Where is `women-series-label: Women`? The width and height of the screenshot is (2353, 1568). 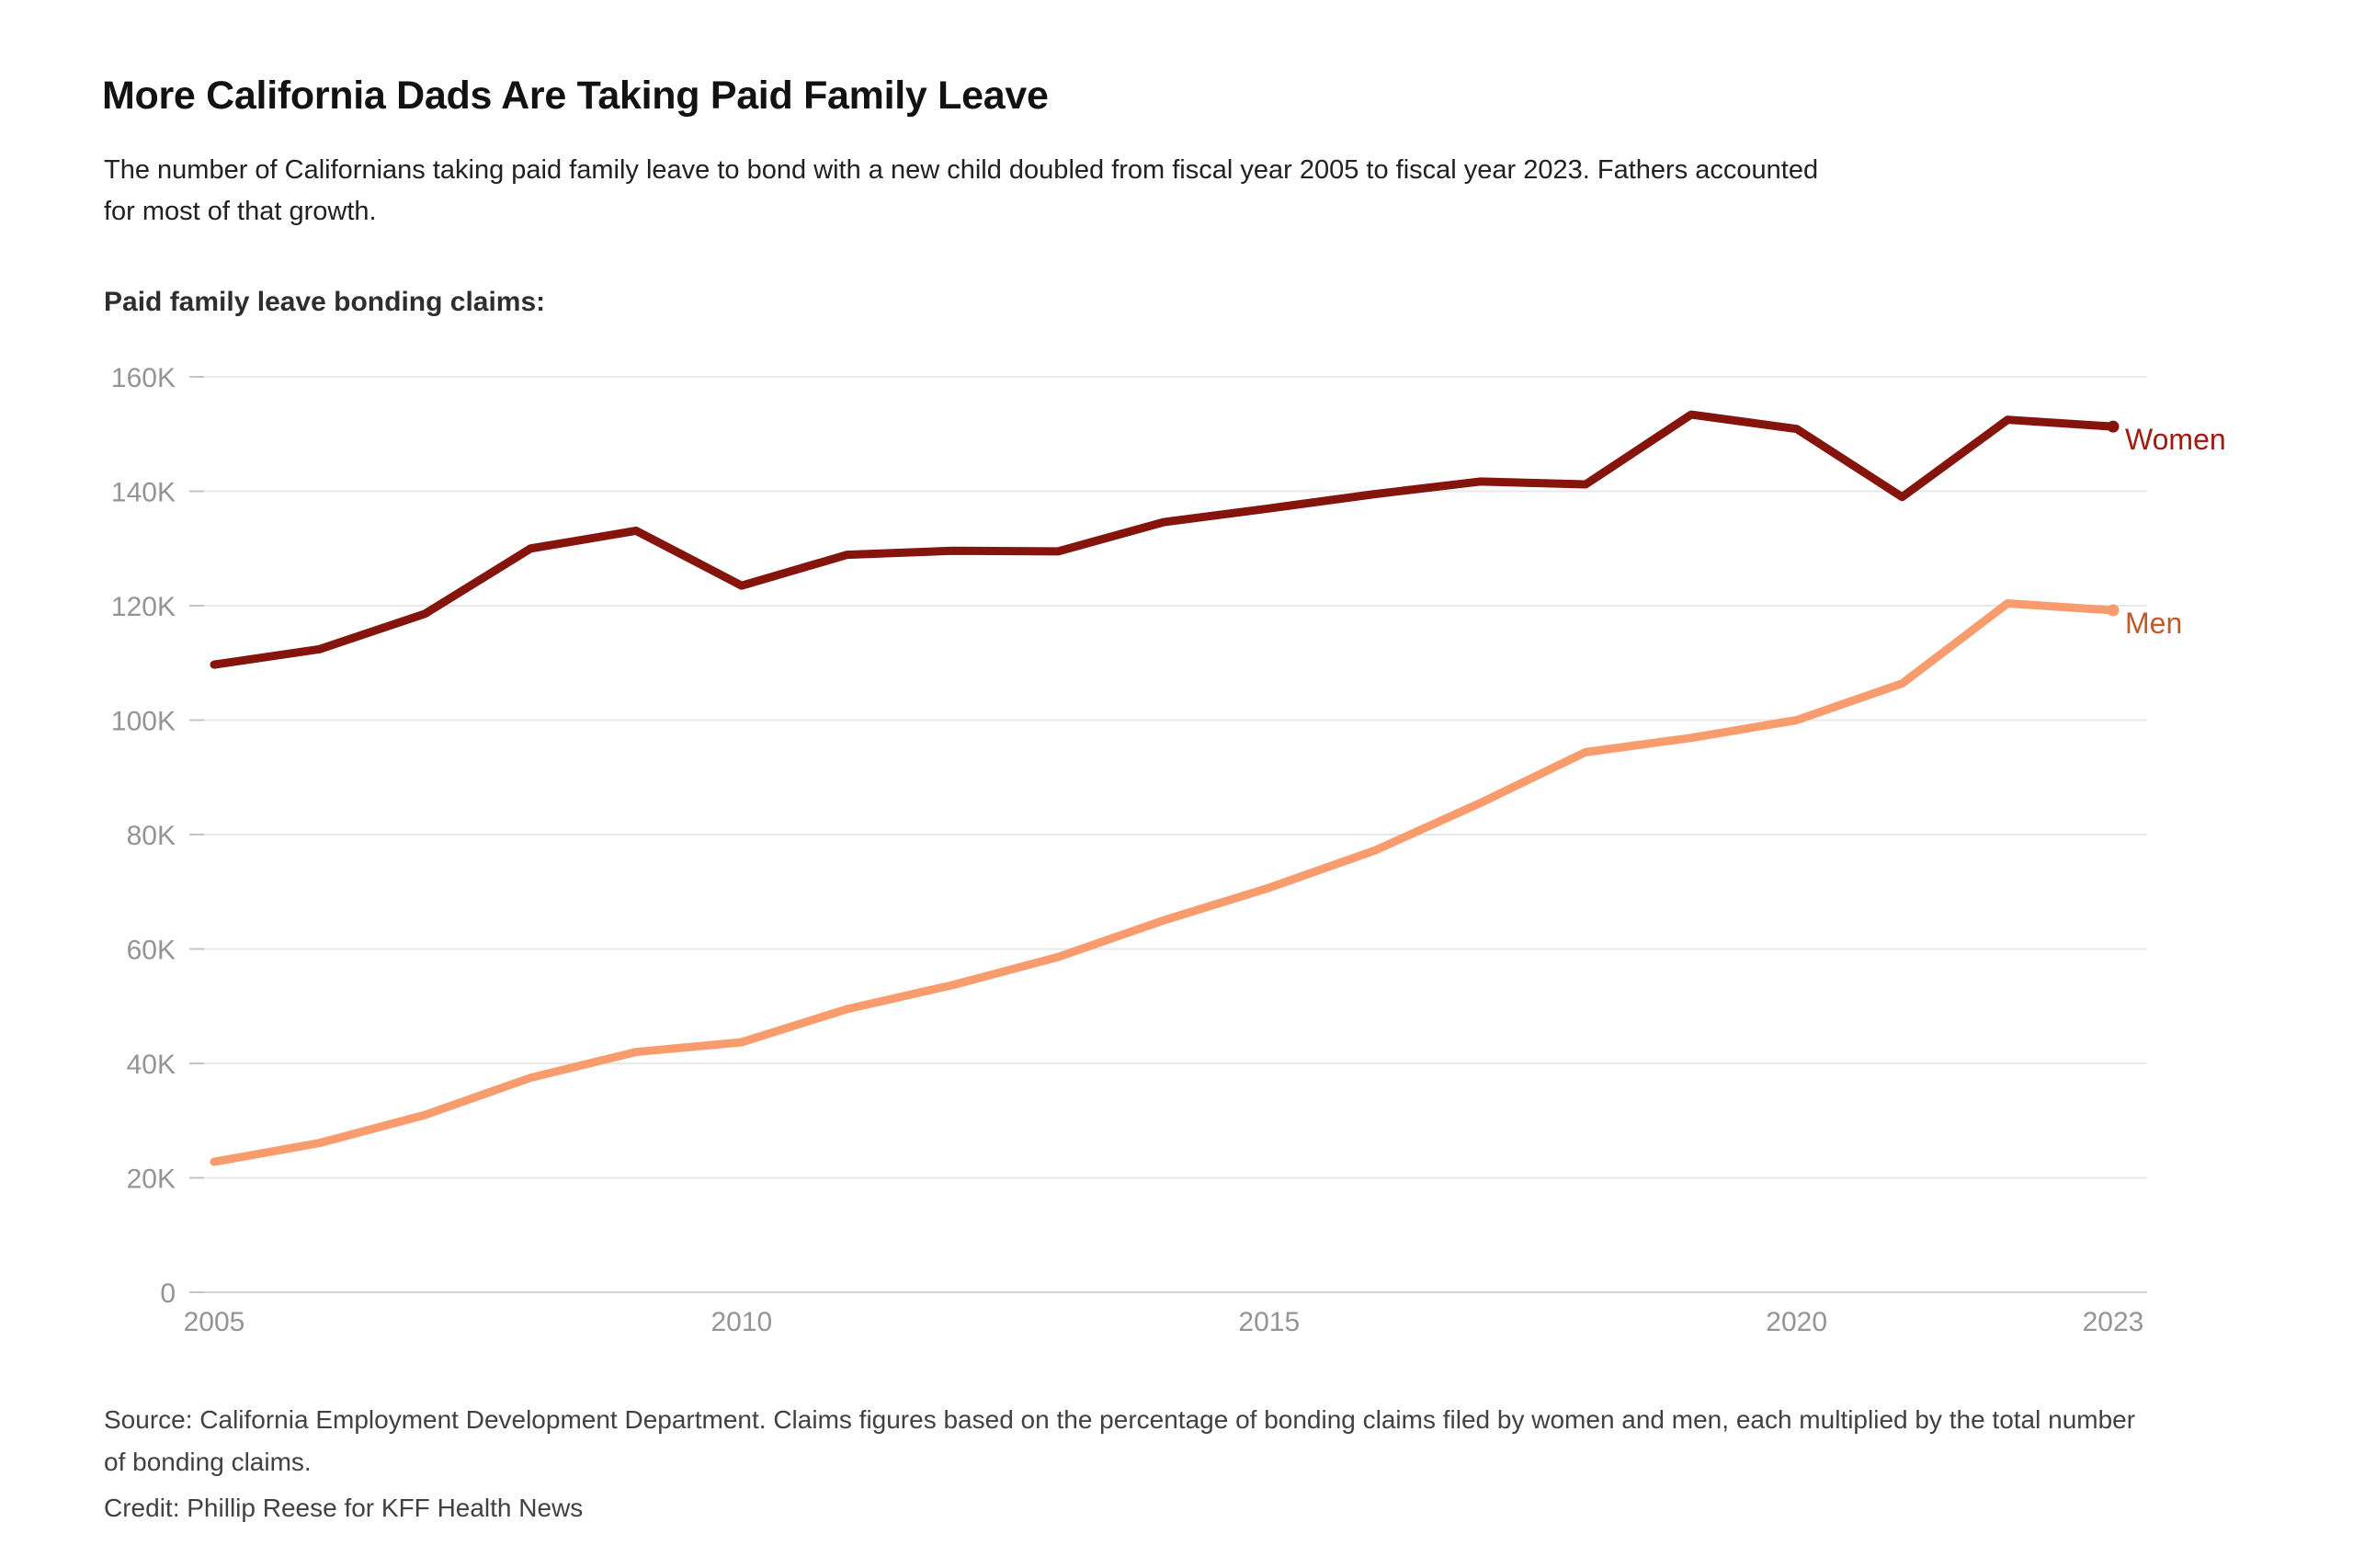 women-series-label: Women is located at coordinates (2175, 439).